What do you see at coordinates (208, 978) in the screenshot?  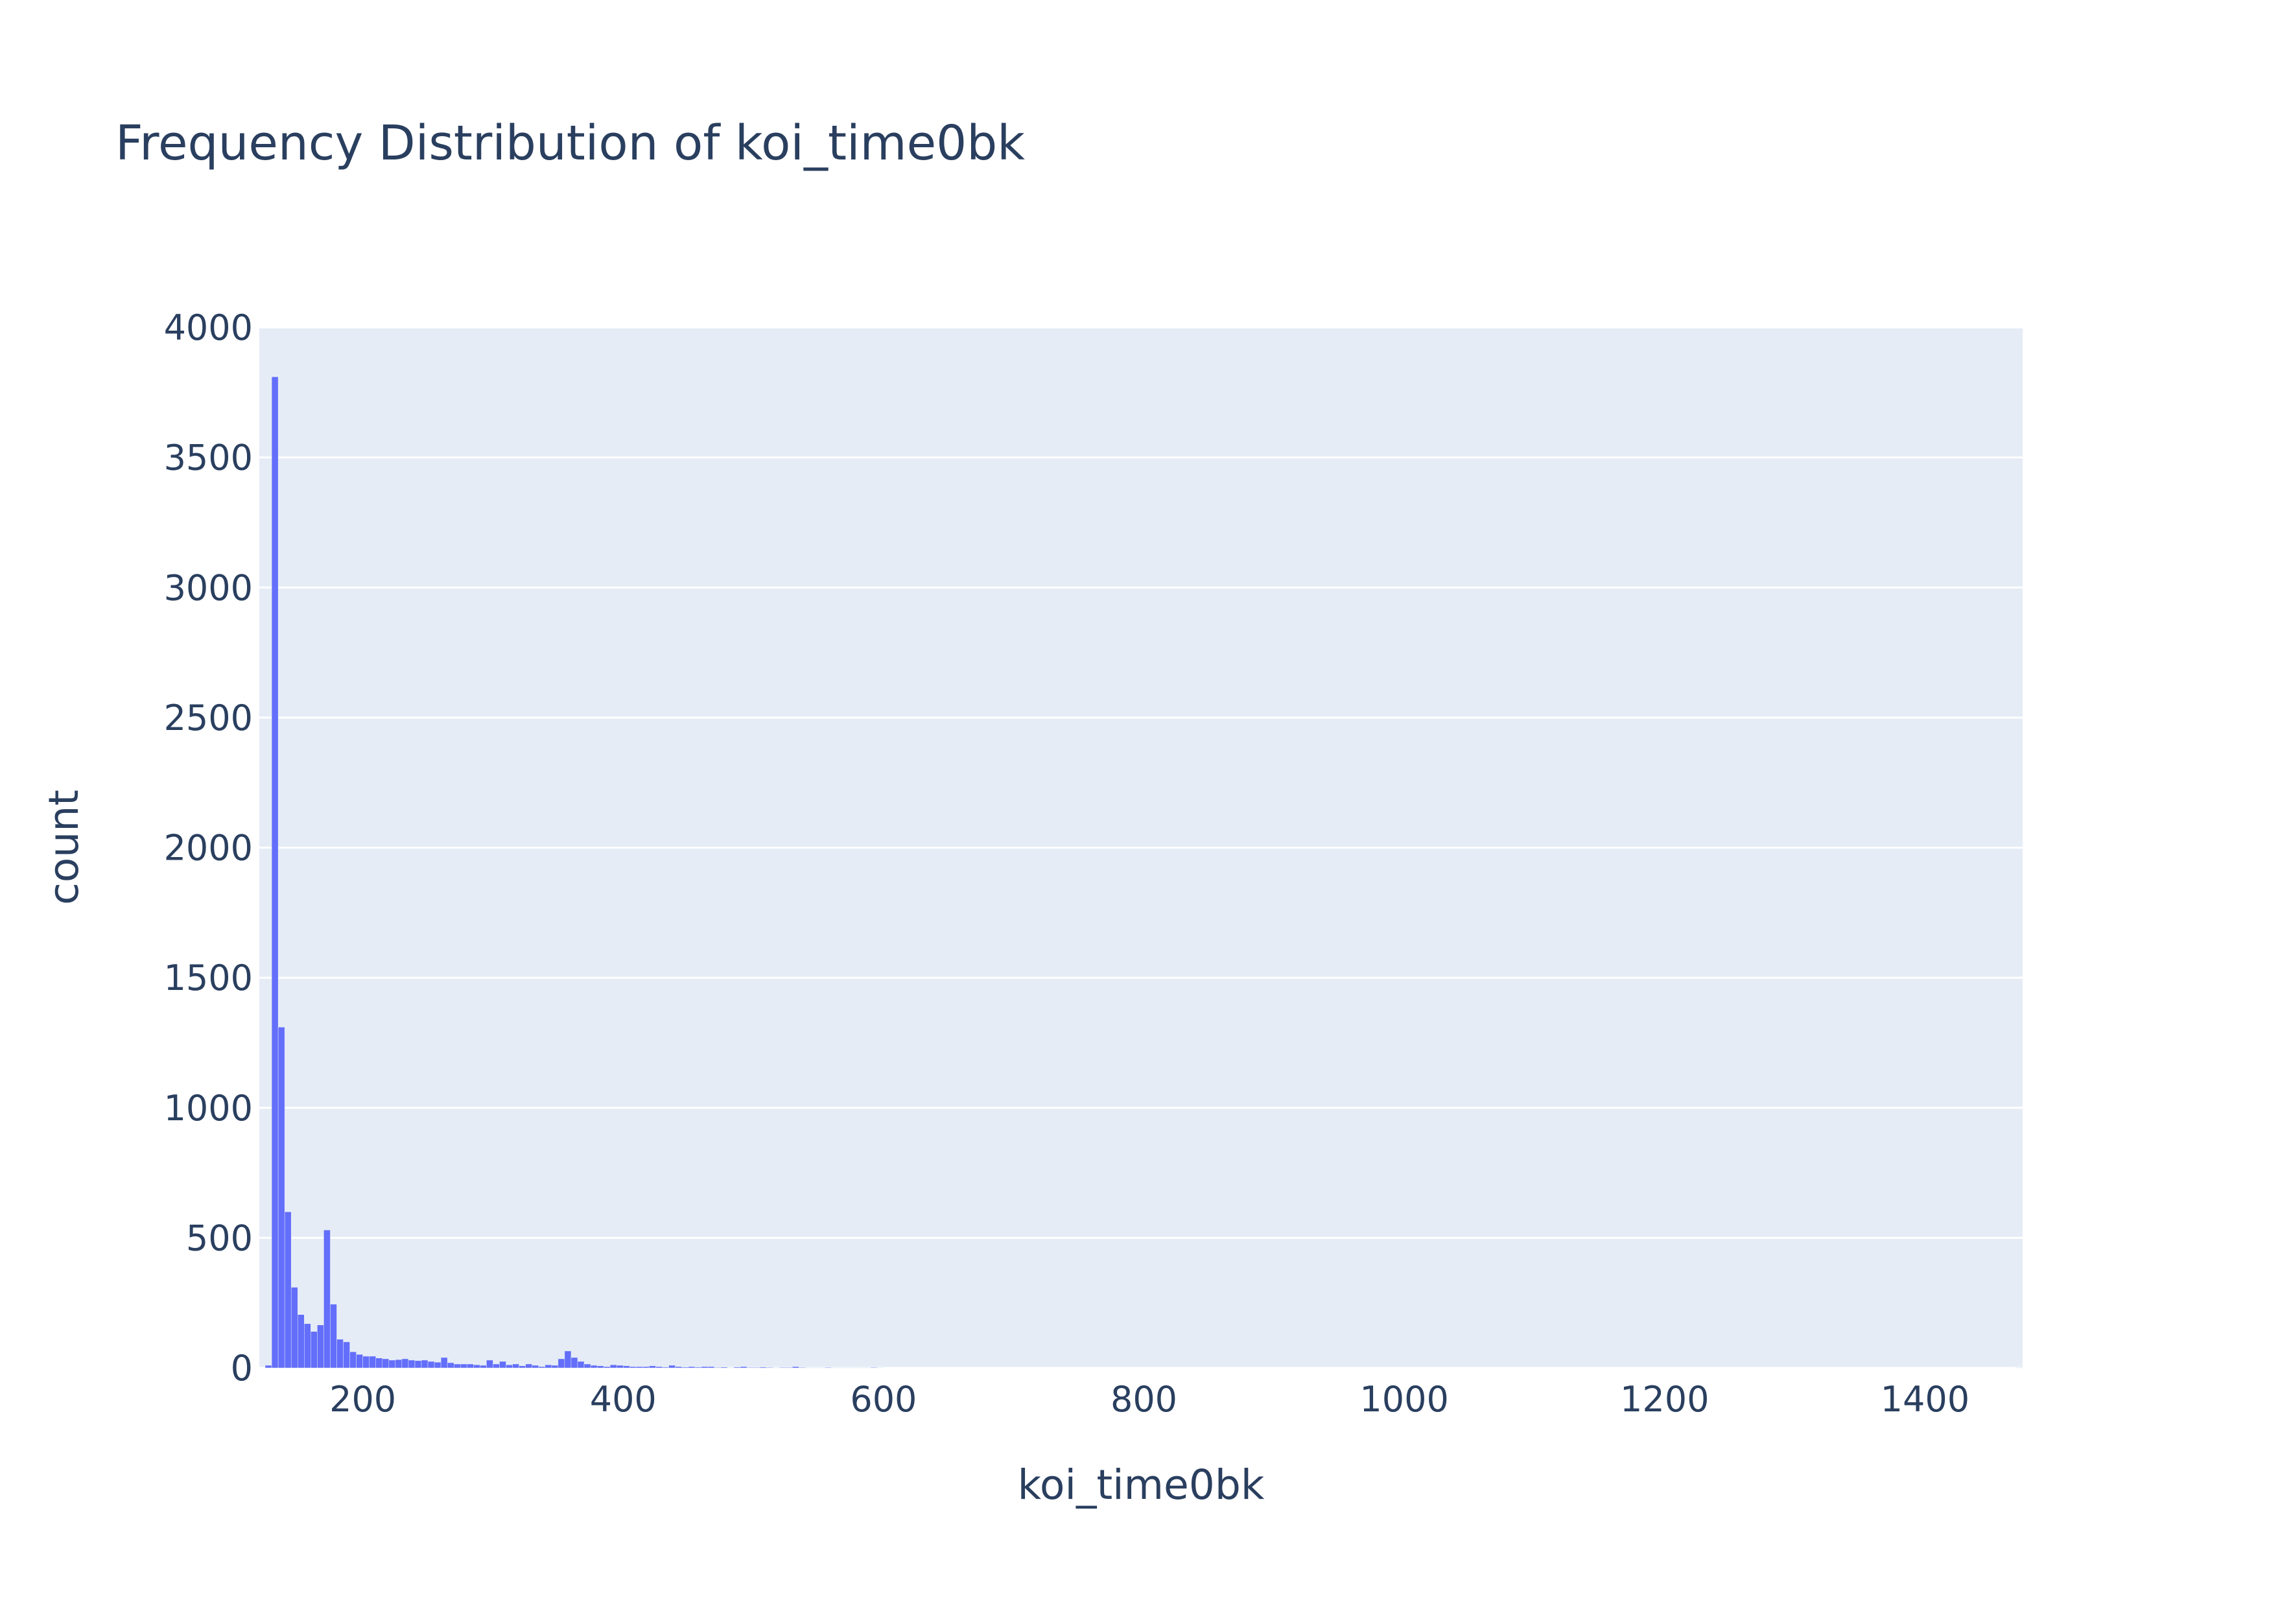 I see `y-tick-label: 1500` at bounding box center [208, 978].